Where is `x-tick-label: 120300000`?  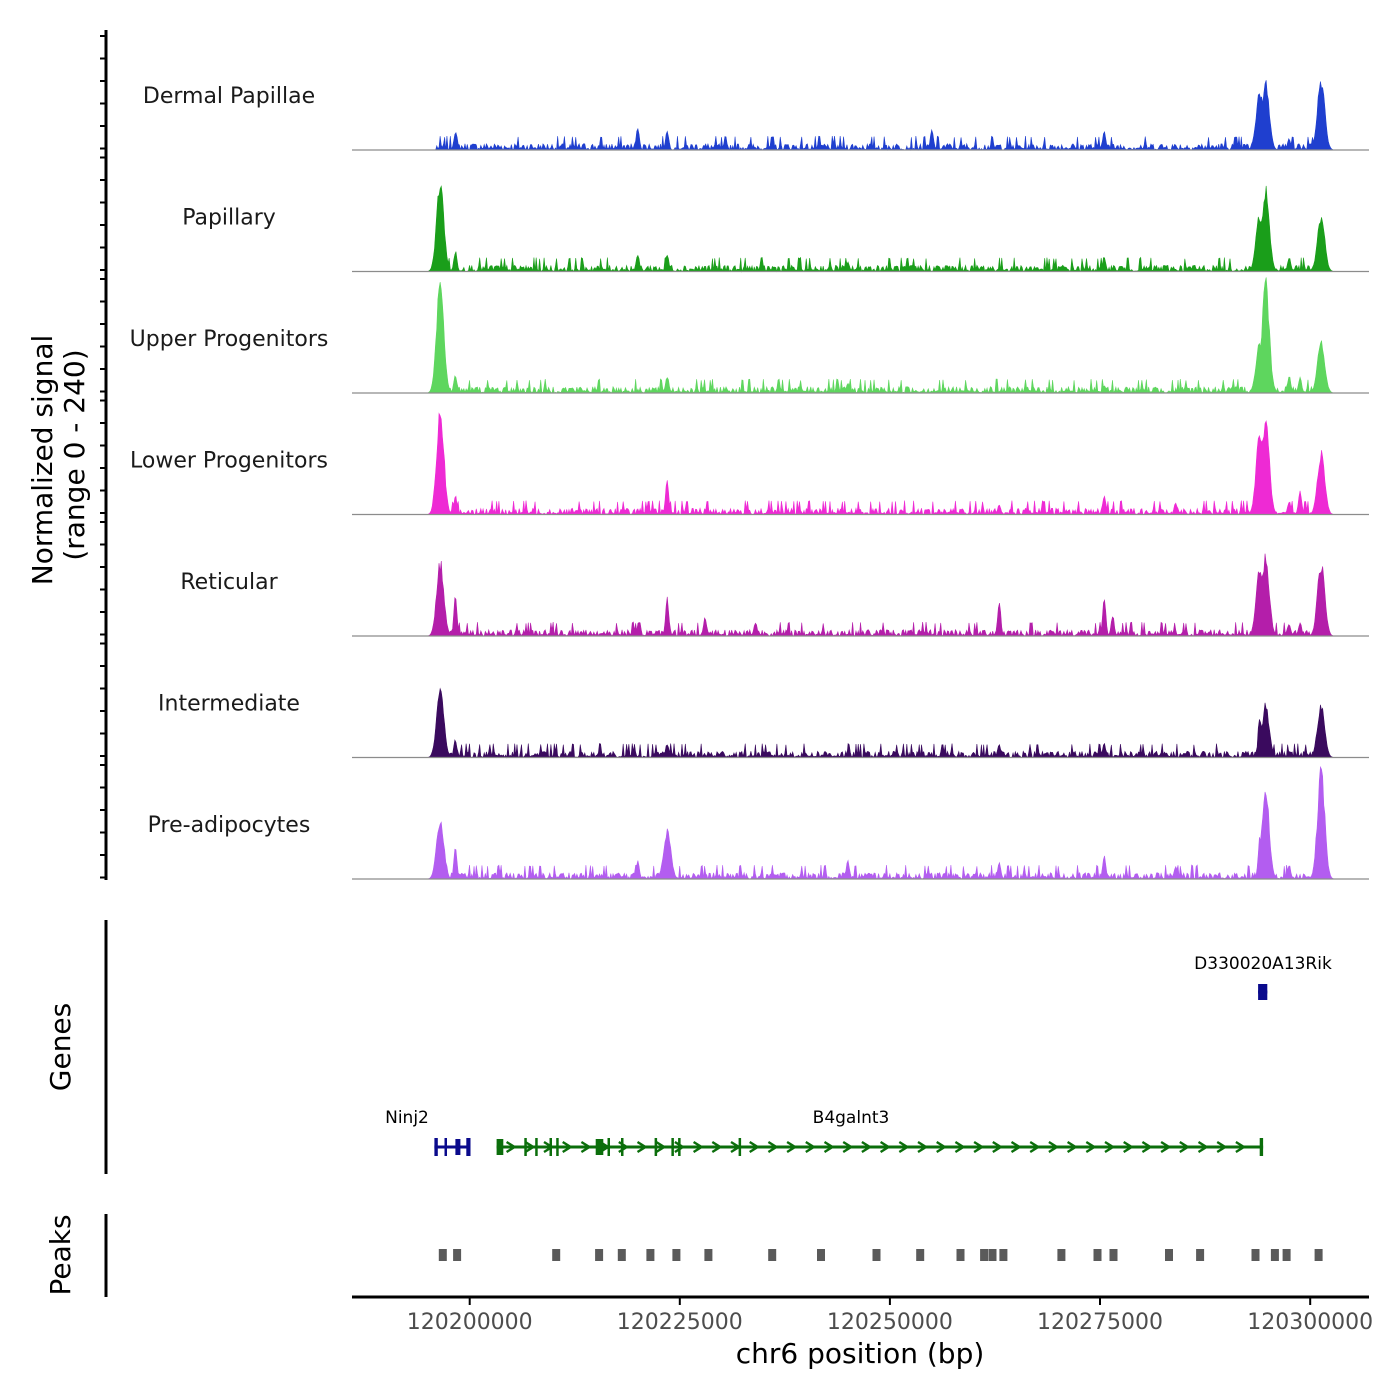 x-tick-label: 120300000 is located at coordinates (1310, 1322).